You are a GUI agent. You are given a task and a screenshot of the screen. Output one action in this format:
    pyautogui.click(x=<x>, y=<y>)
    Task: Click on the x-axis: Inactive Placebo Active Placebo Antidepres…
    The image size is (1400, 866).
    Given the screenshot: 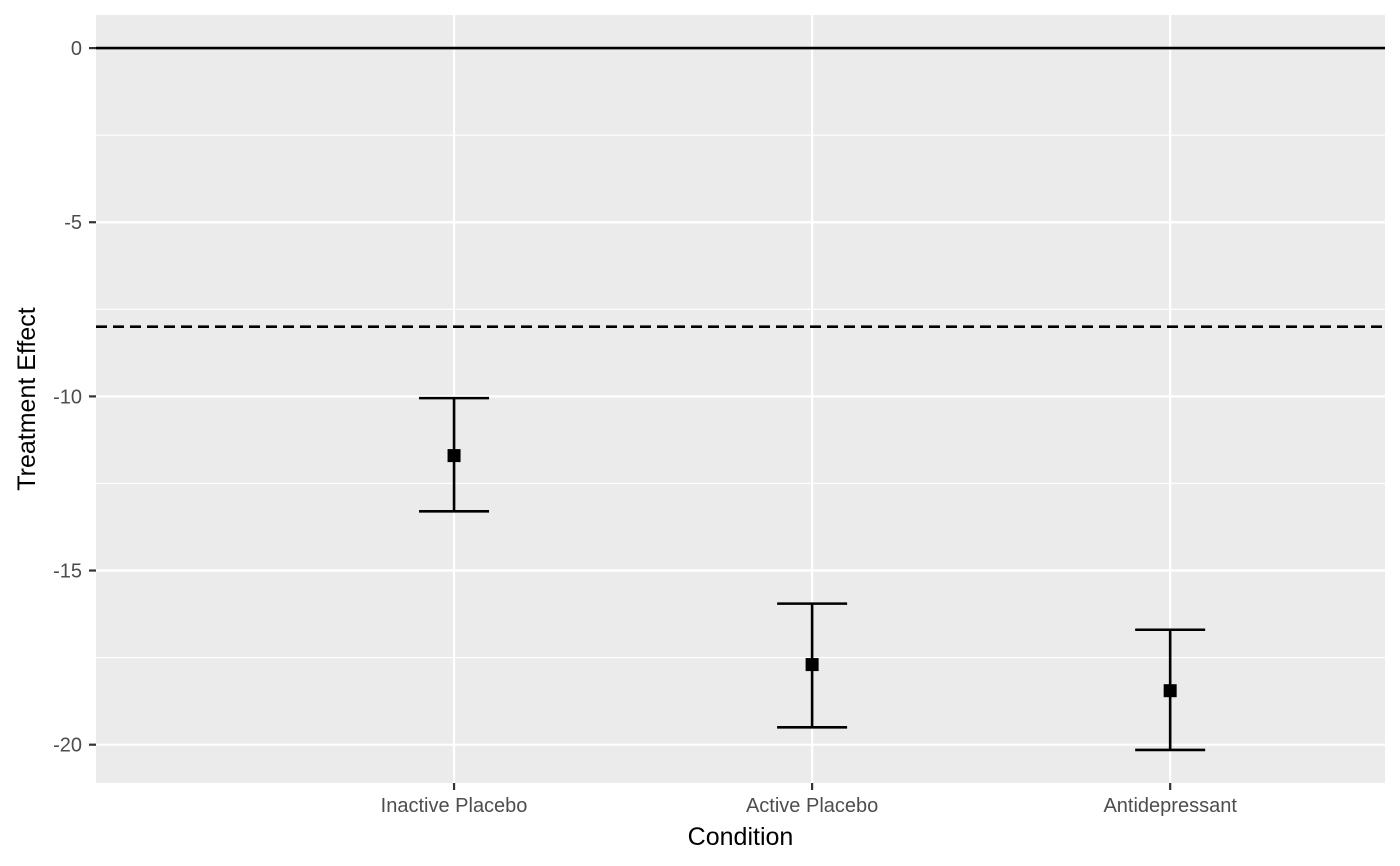 What is the action you would take?
    pyautogui.click(x=809, y=800)
    